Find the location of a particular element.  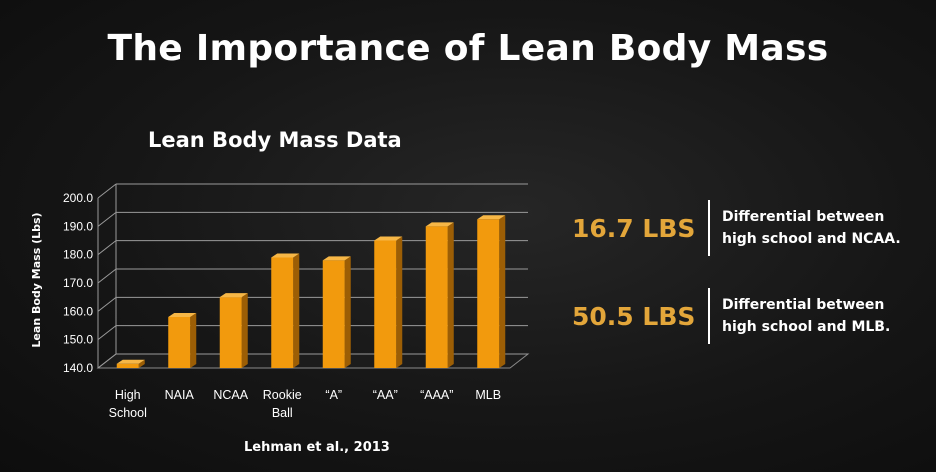

source-citation: Lehman et al., 2013 is located at coordinates (317, 447).